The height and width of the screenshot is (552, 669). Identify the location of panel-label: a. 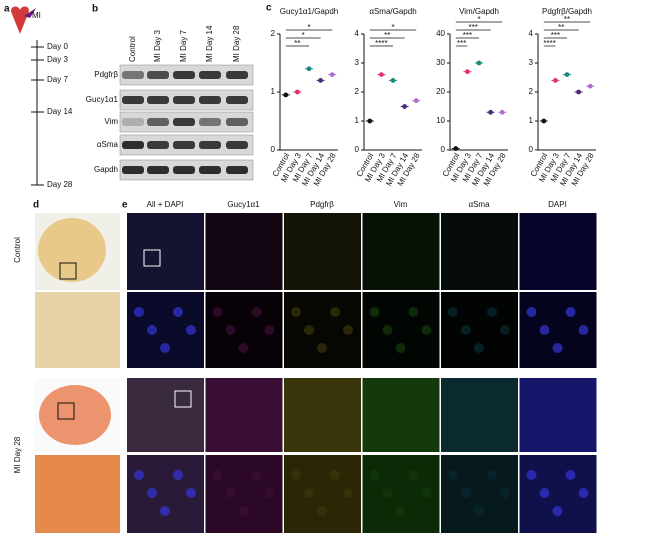
(7, 9).